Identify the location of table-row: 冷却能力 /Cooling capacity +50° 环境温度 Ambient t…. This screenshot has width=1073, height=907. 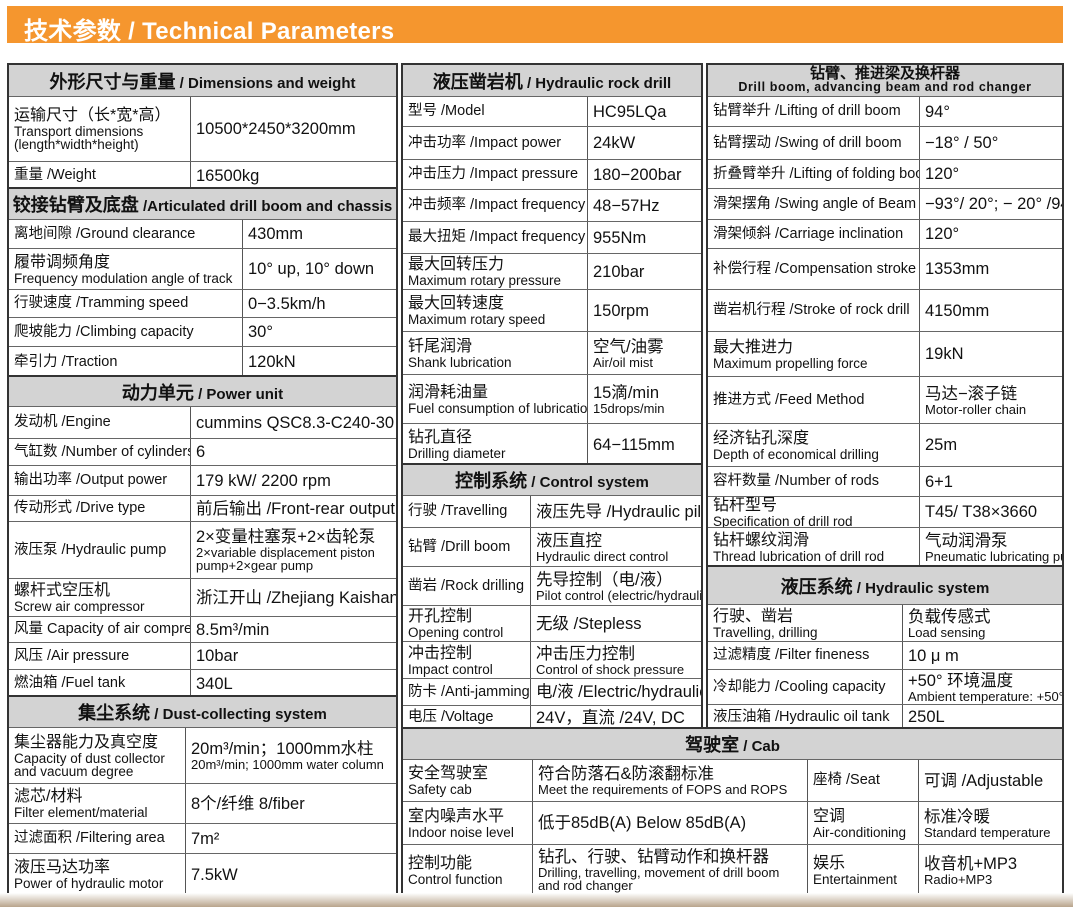
(885, 687).